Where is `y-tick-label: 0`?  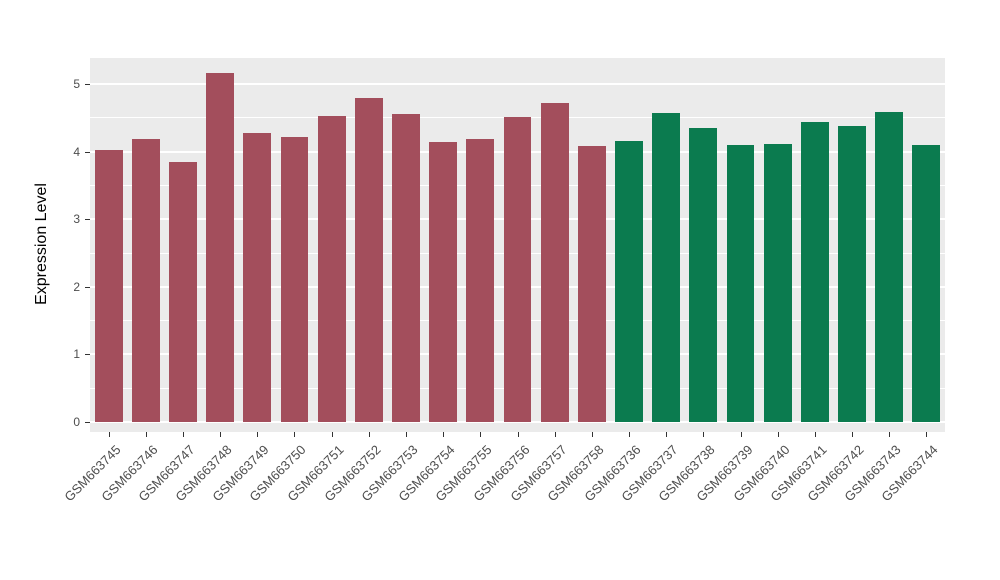
y-tick-label: 0 is located at coordinates (76, 422).